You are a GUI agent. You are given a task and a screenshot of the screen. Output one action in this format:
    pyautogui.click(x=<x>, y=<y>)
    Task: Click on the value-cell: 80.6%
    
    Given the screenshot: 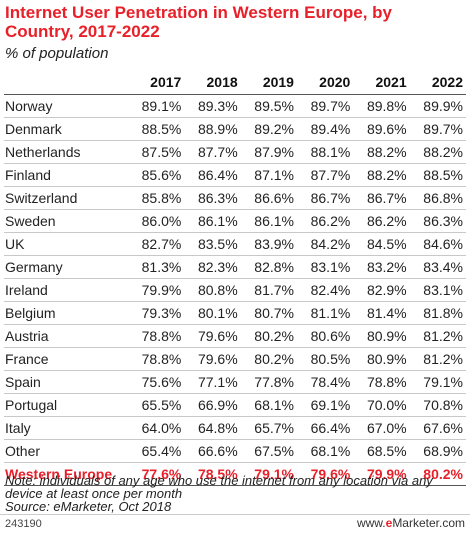 What is the action you would take?
    pyautogui.click(x=325, y=336)
    